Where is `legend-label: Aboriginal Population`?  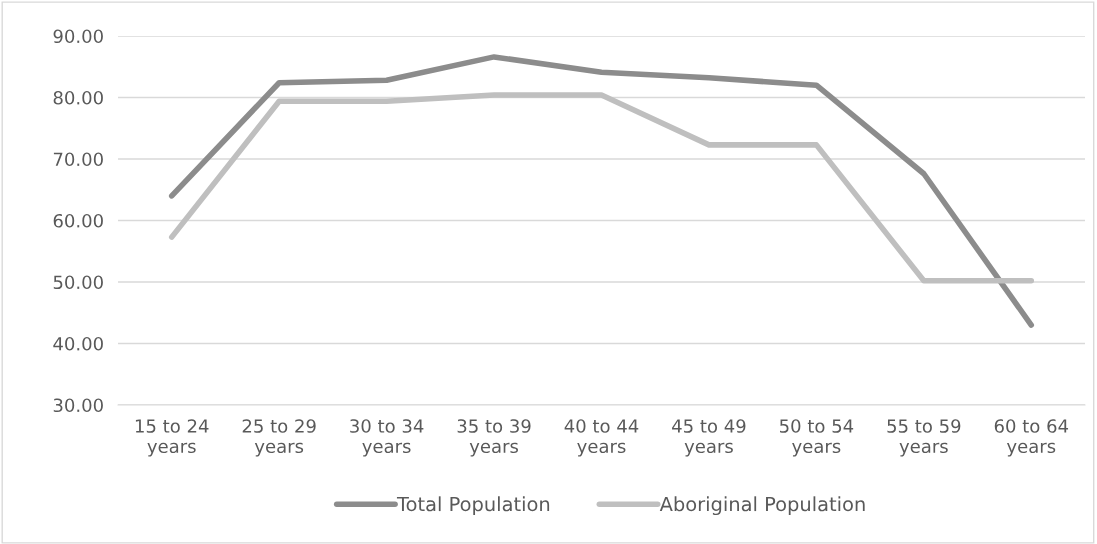 legend-label: Aboriginal Population is located at coordinates (762, 506).